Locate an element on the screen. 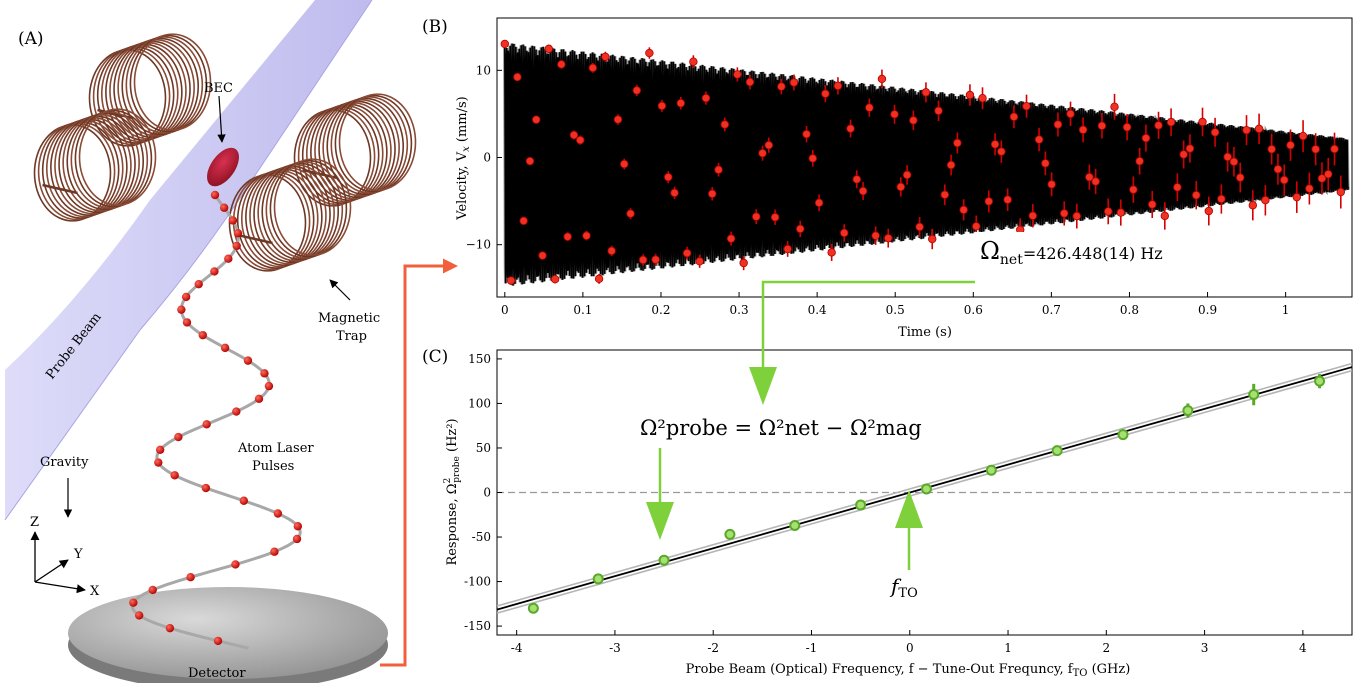 Image resolution: width=1357 pixels, height=683 pixels. trap-label: Trap is located at coordinates (351, 336).